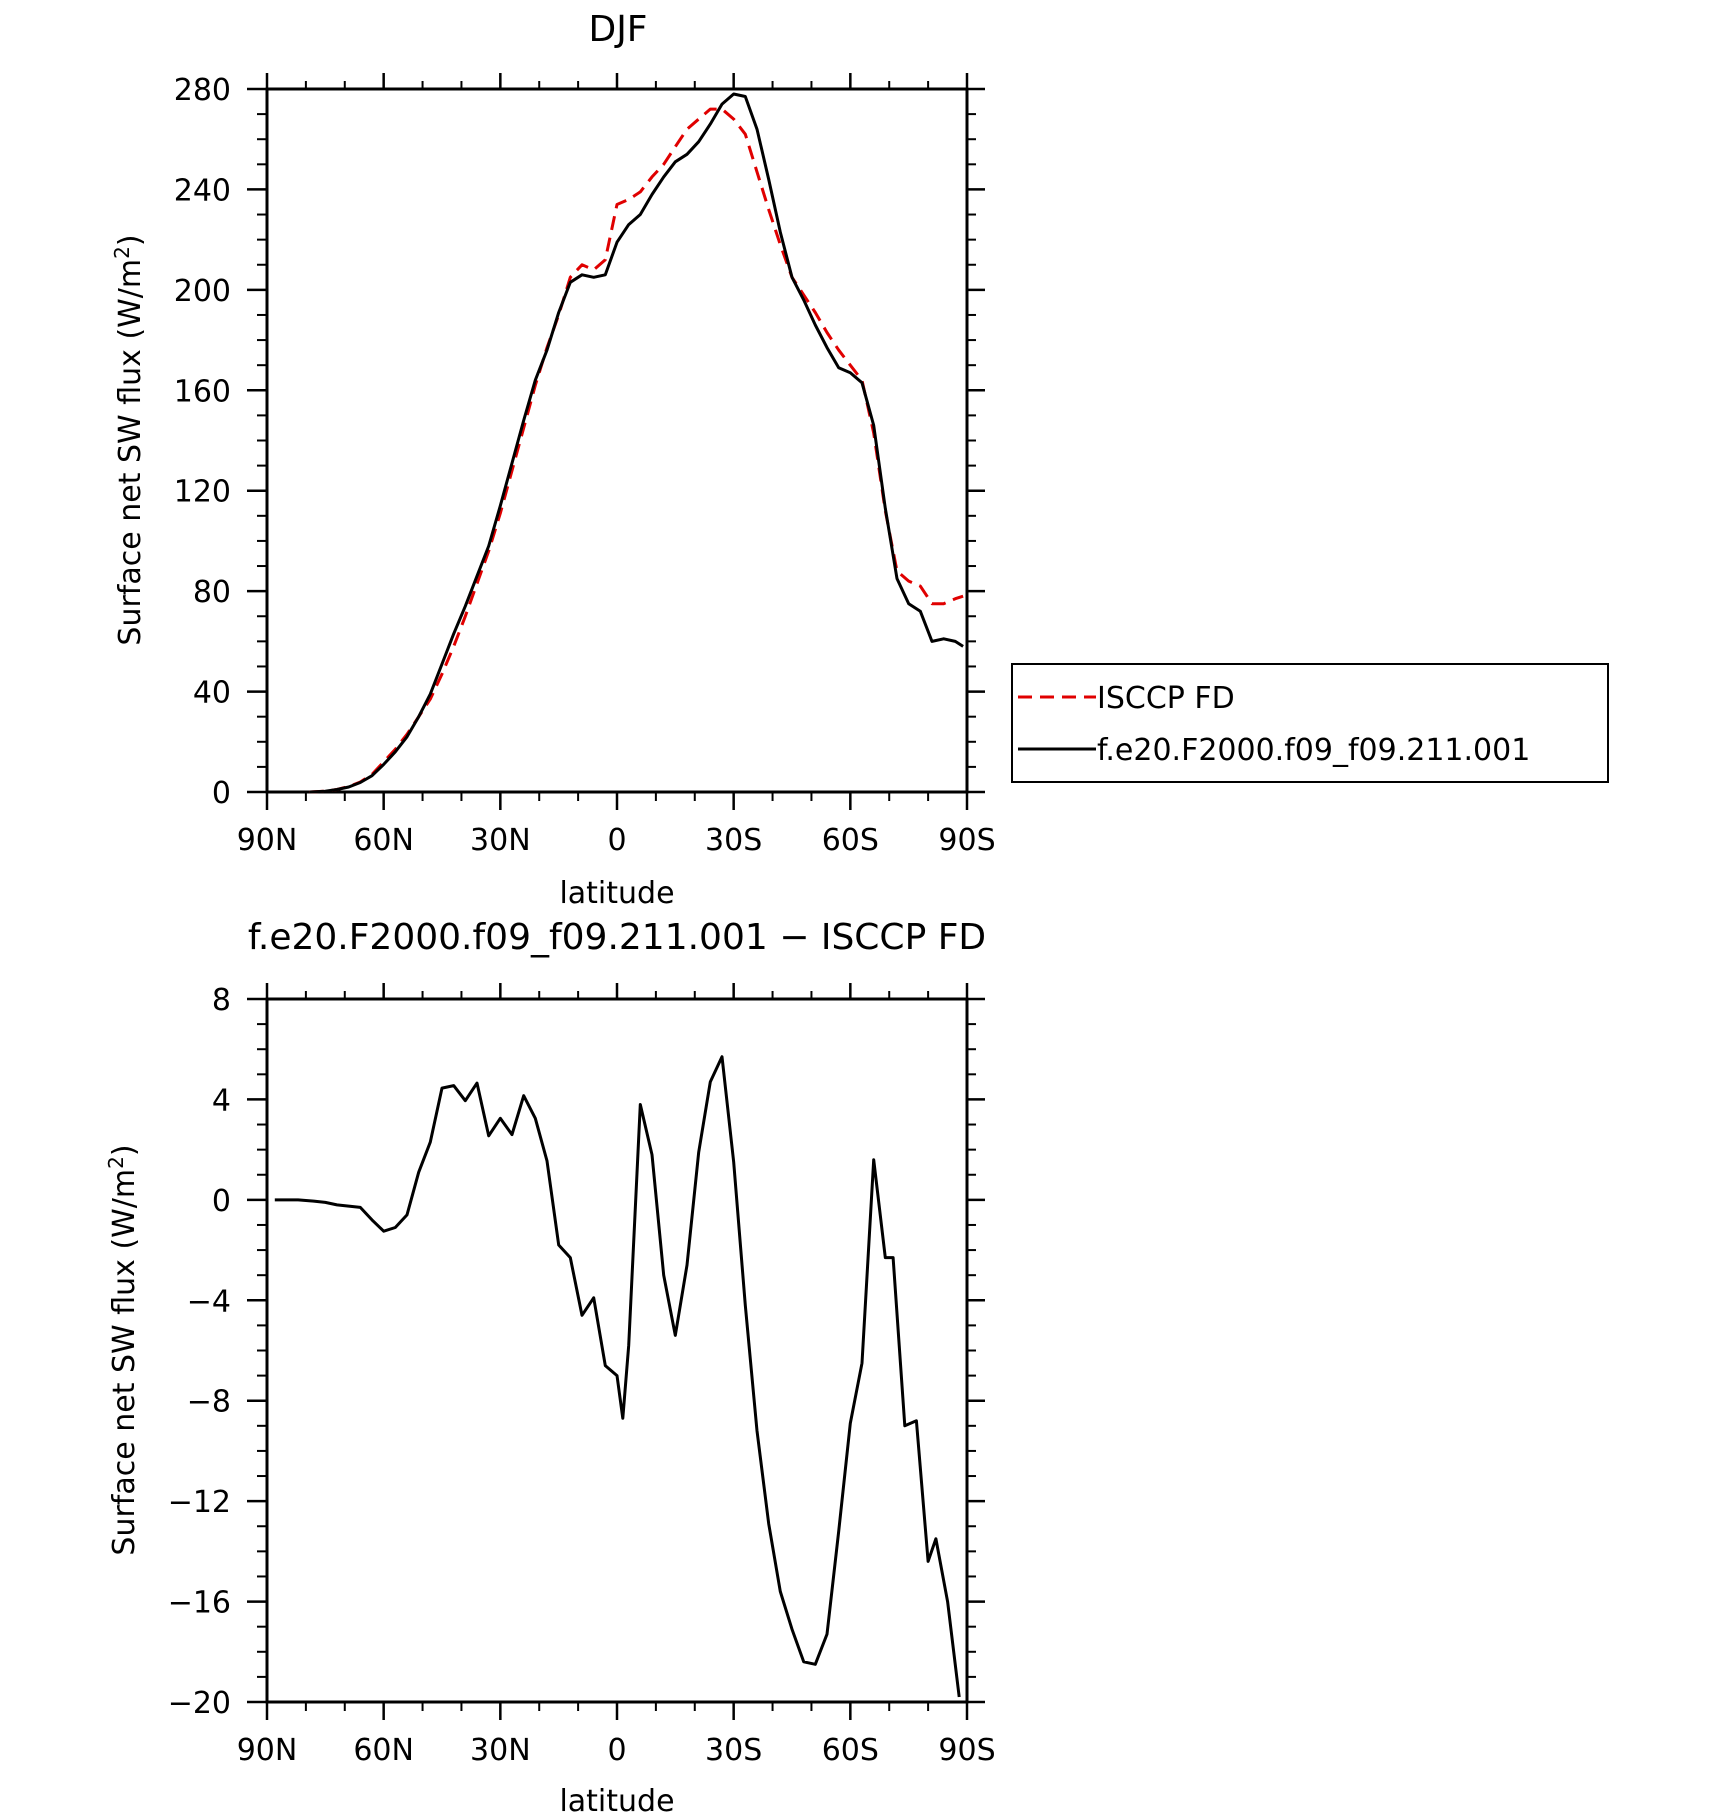 This screenshot has width=1710, height=1816. I want to click on djf-y-tick-label: 80, so click(212, 592).